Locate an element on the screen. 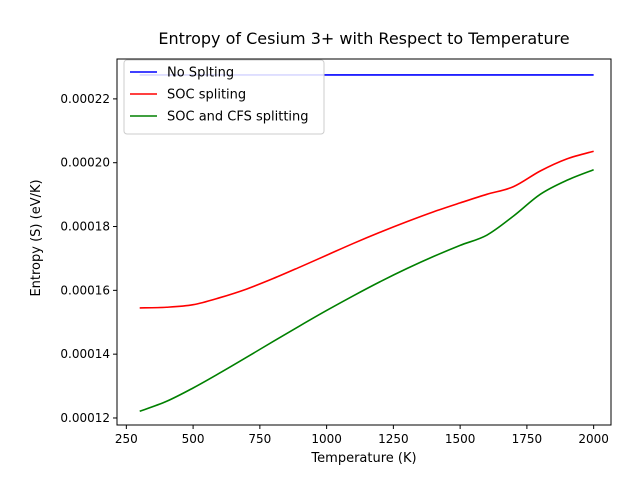  x-axis: 250 500 750 1000 1250 1500 1750 2000 is located at coordinates (362, 435).